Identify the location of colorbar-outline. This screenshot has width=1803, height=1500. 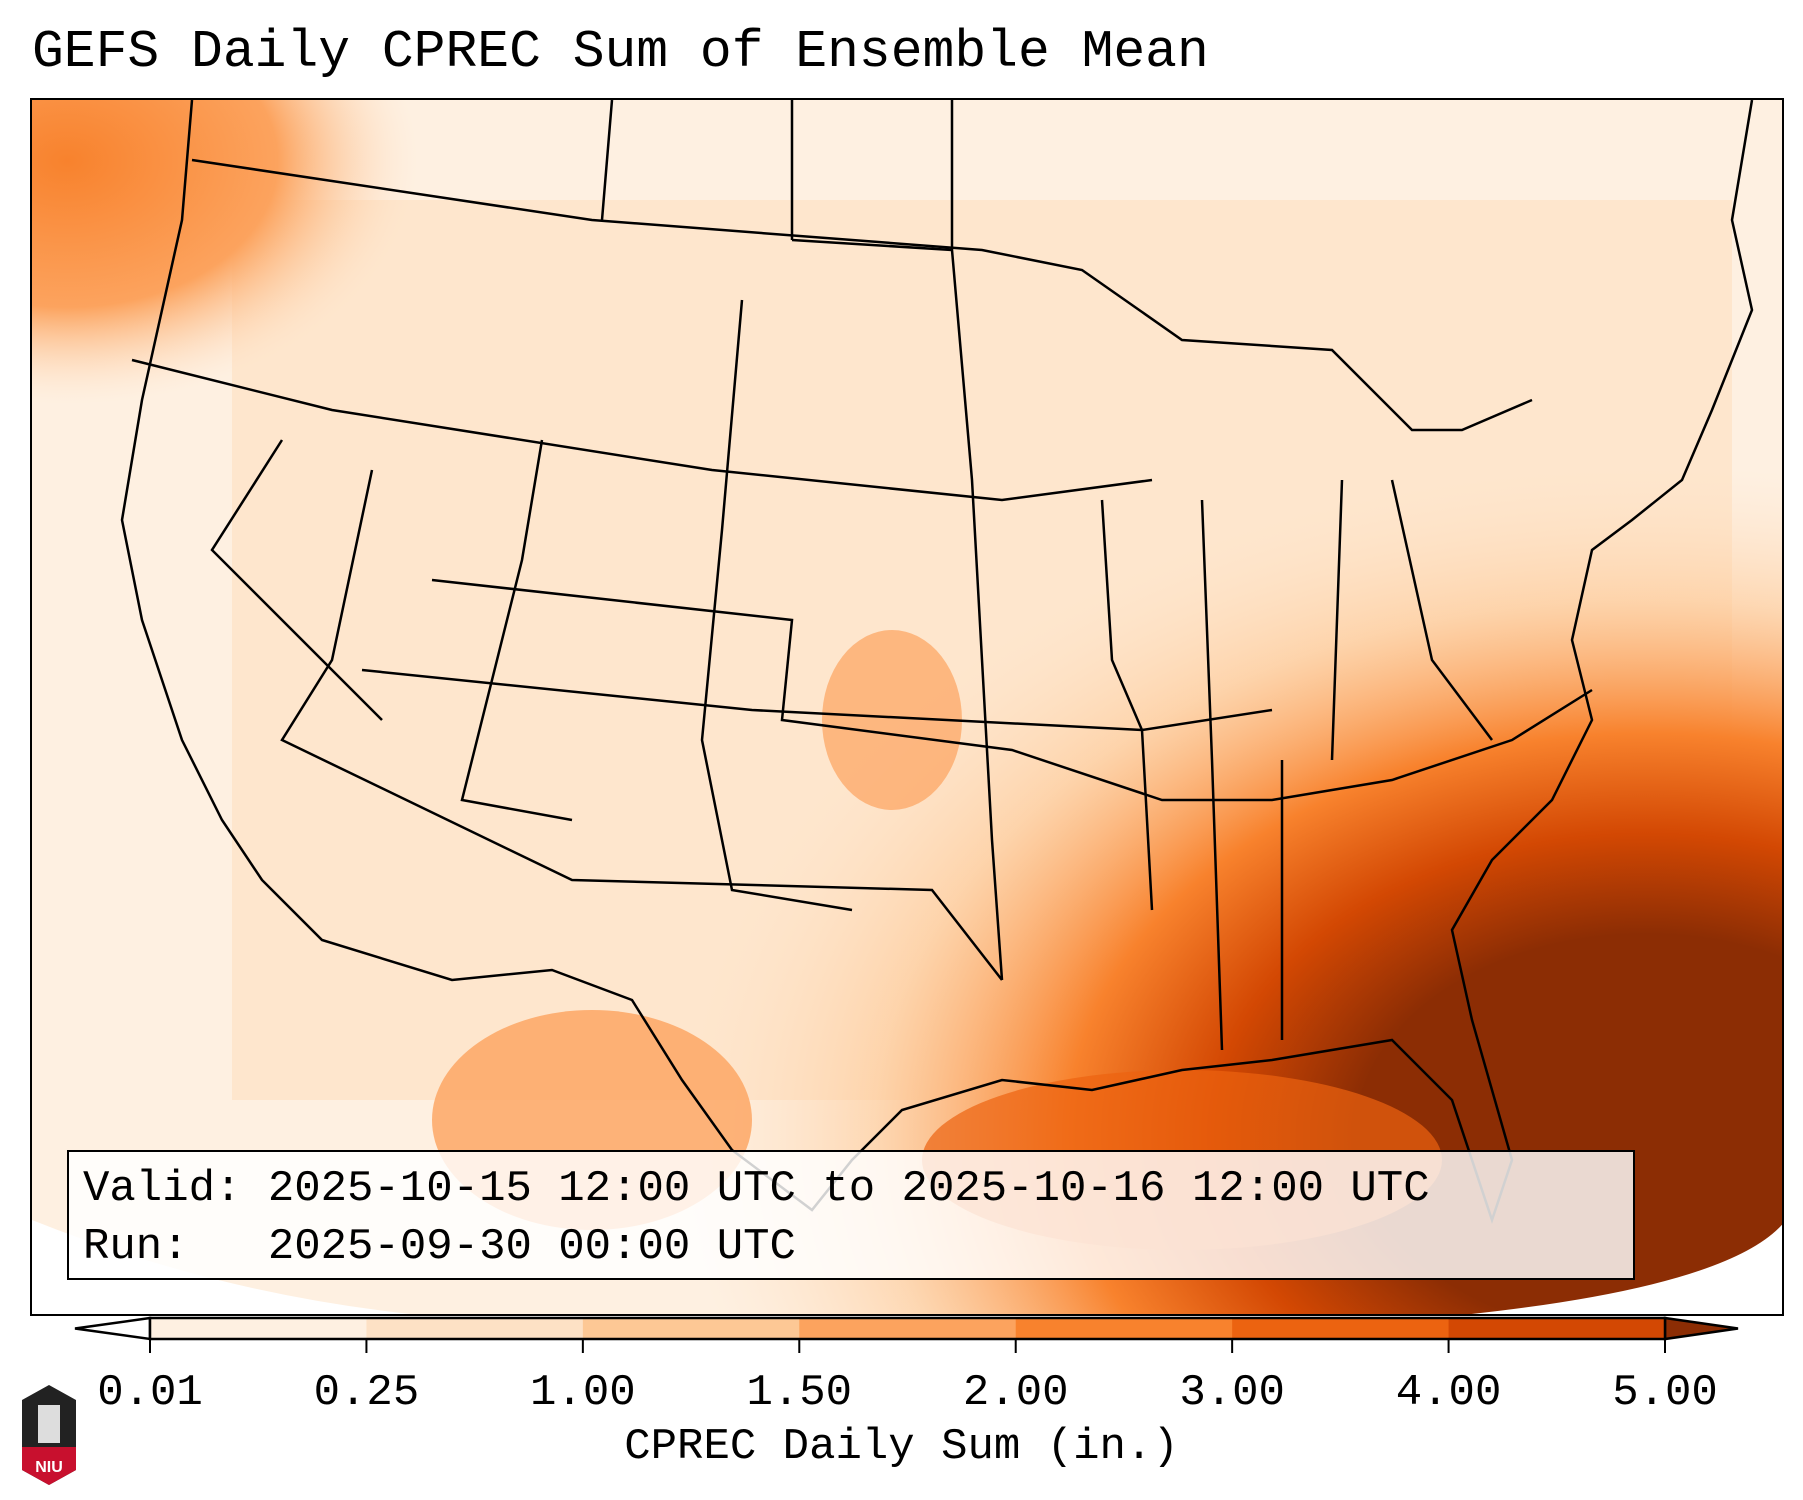
(907, 1328).